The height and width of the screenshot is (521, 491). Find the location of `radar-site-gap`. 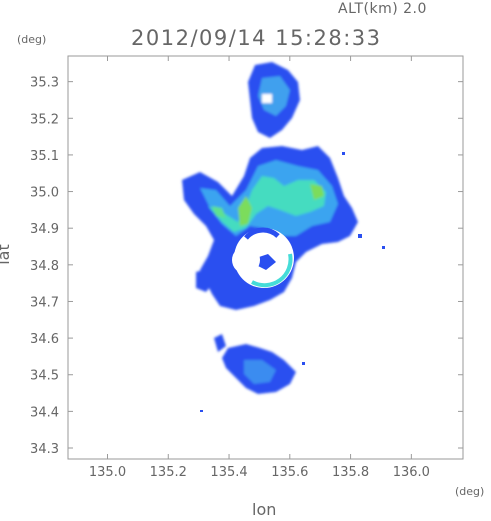

radar-site-gap is located at coordinates (246, 260).